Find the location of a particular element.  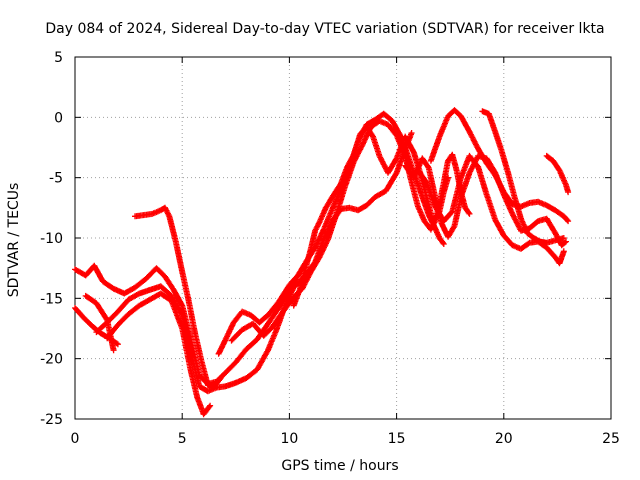

y-tick-label: -5 is located at coordinates (56, 179).